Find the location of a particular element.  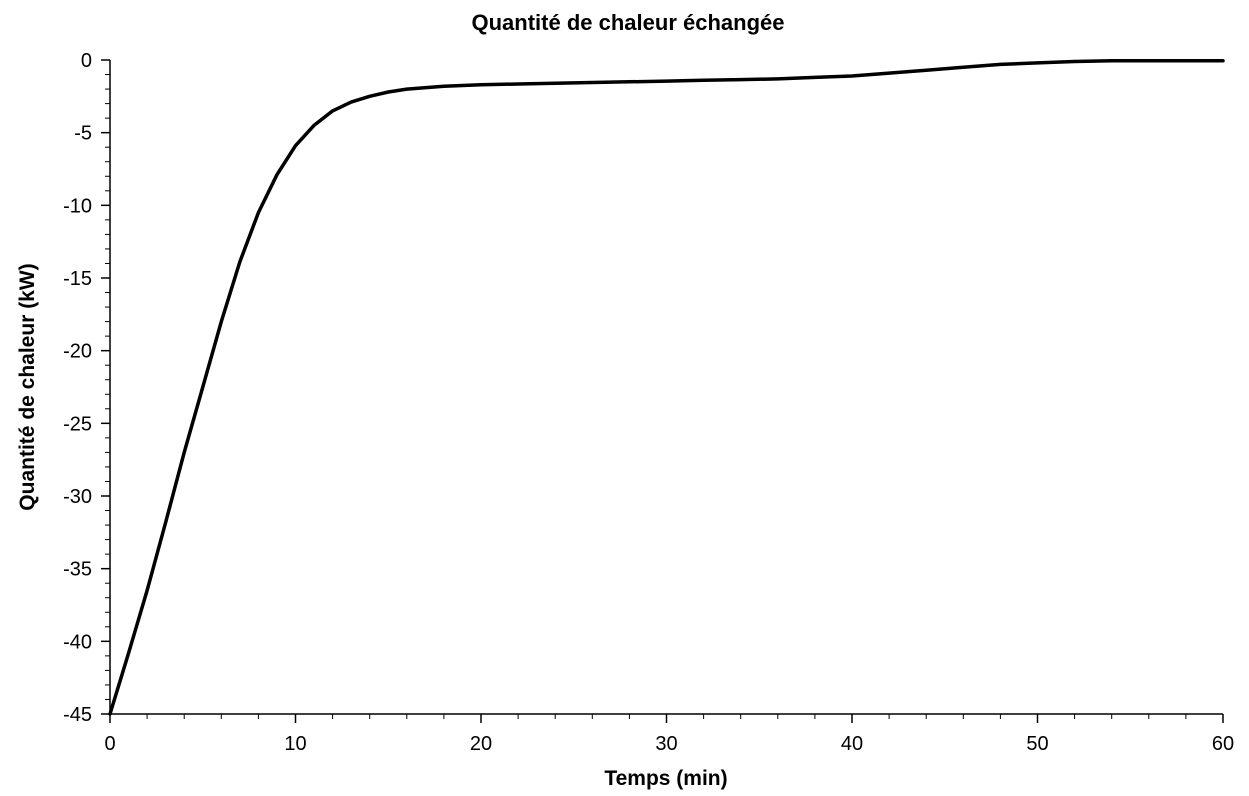

y-tick-label-5: -25 is located at coordinates (77, 424).